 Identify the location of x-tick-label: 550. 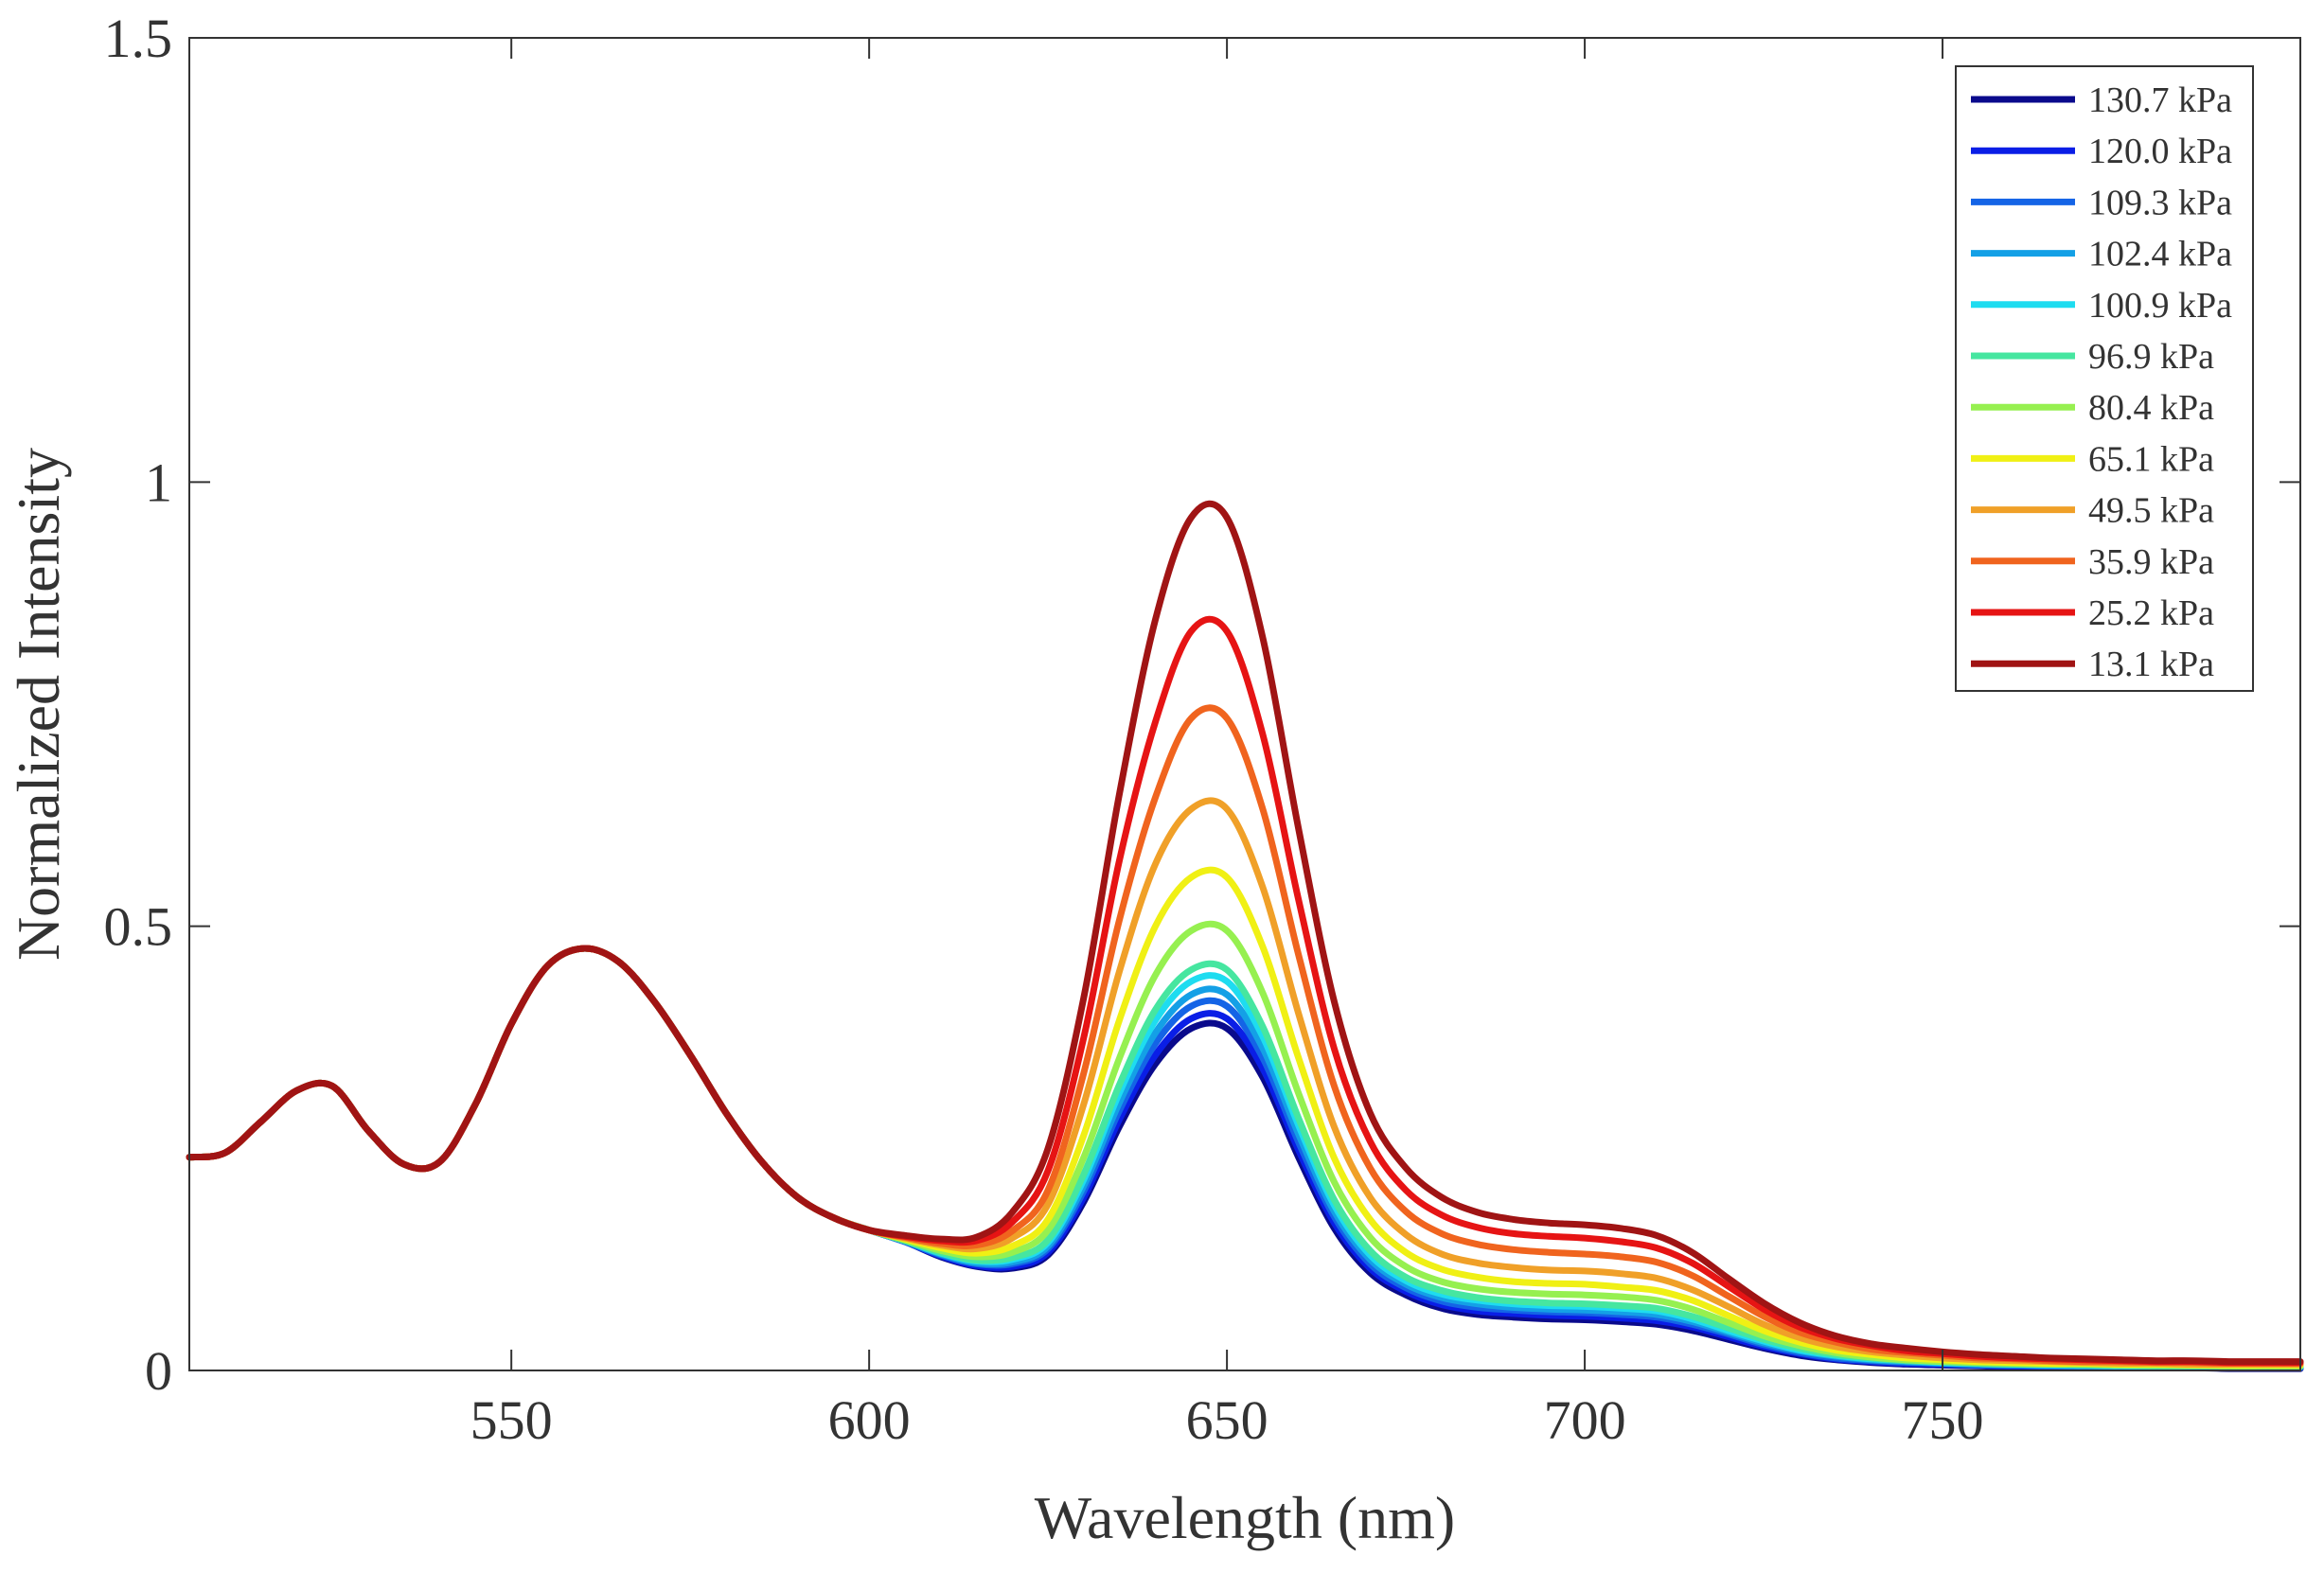
(512, 1420).